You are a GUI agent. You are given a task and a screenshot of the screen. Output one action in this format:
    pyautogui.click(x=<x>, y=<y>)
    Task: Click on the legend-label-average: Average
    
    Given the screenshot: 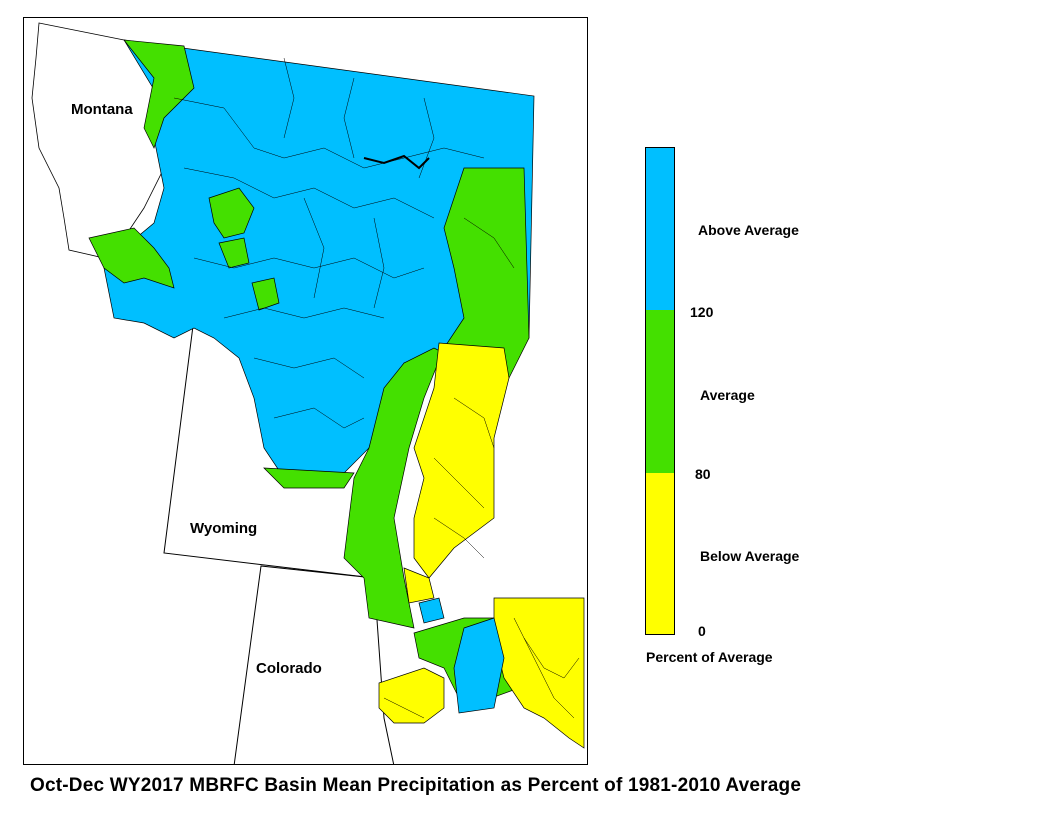 What is the action you would take?
    pyautogui.click(x=727, y=395)
    